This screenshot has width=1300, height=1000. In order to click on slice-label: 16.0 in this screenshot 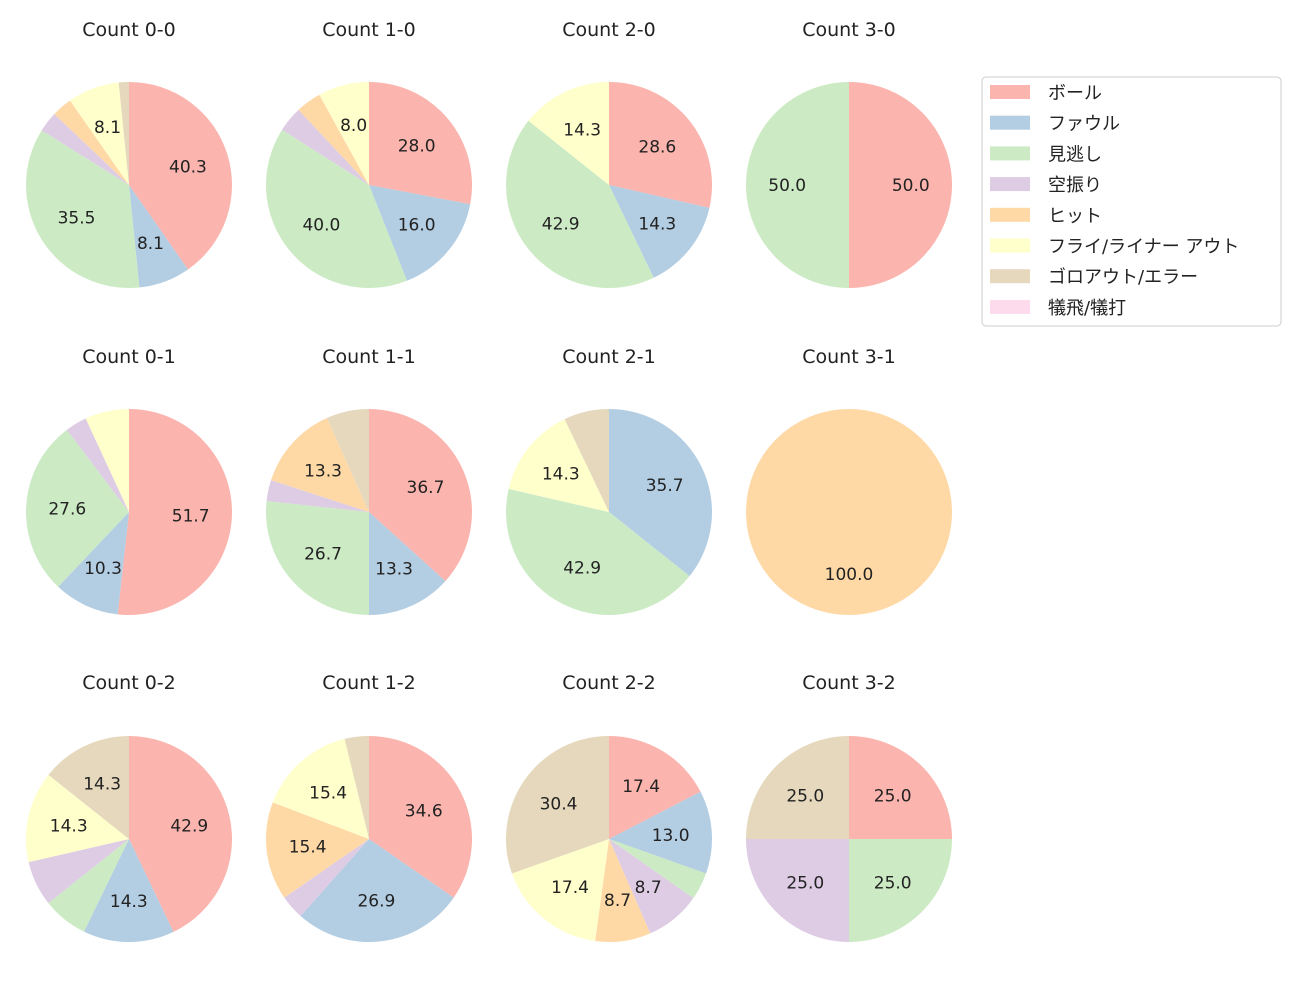, I will do `click(417, 225)`.